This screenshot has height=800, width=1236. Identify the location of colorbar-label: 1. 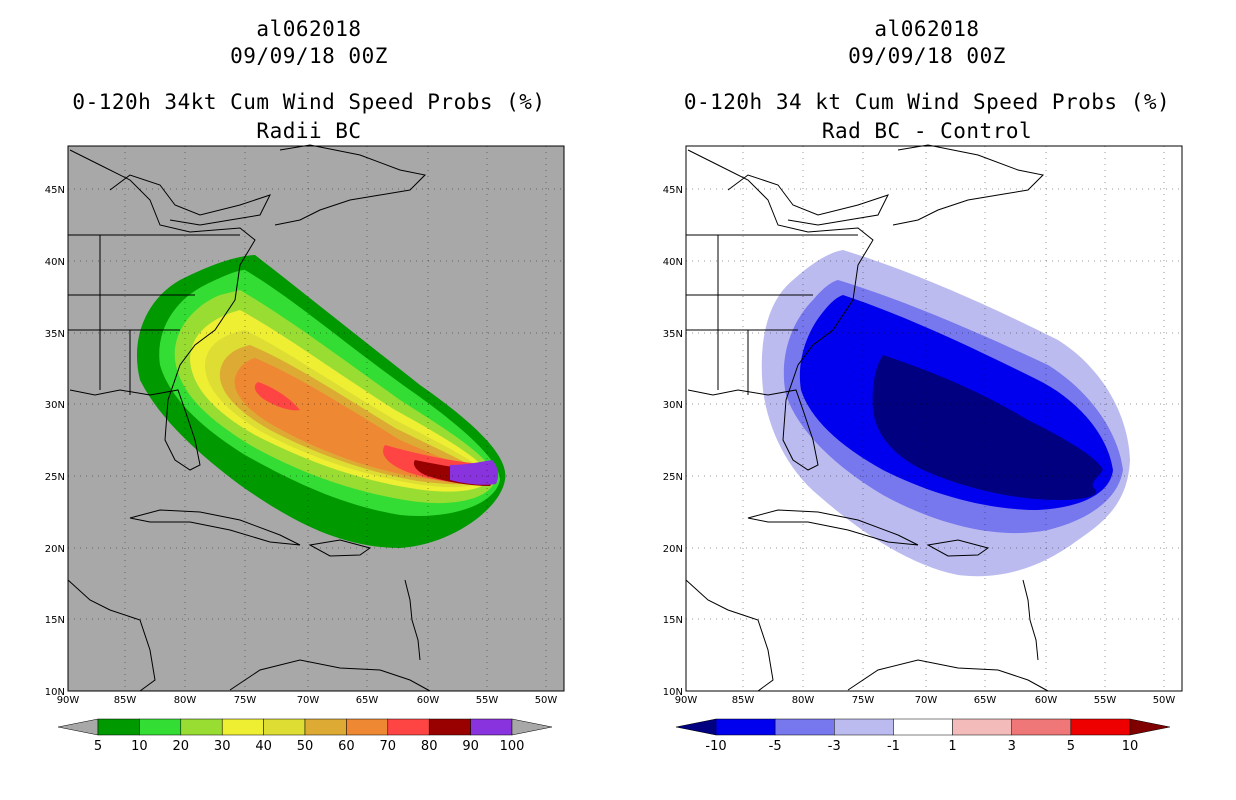
(952, 746).